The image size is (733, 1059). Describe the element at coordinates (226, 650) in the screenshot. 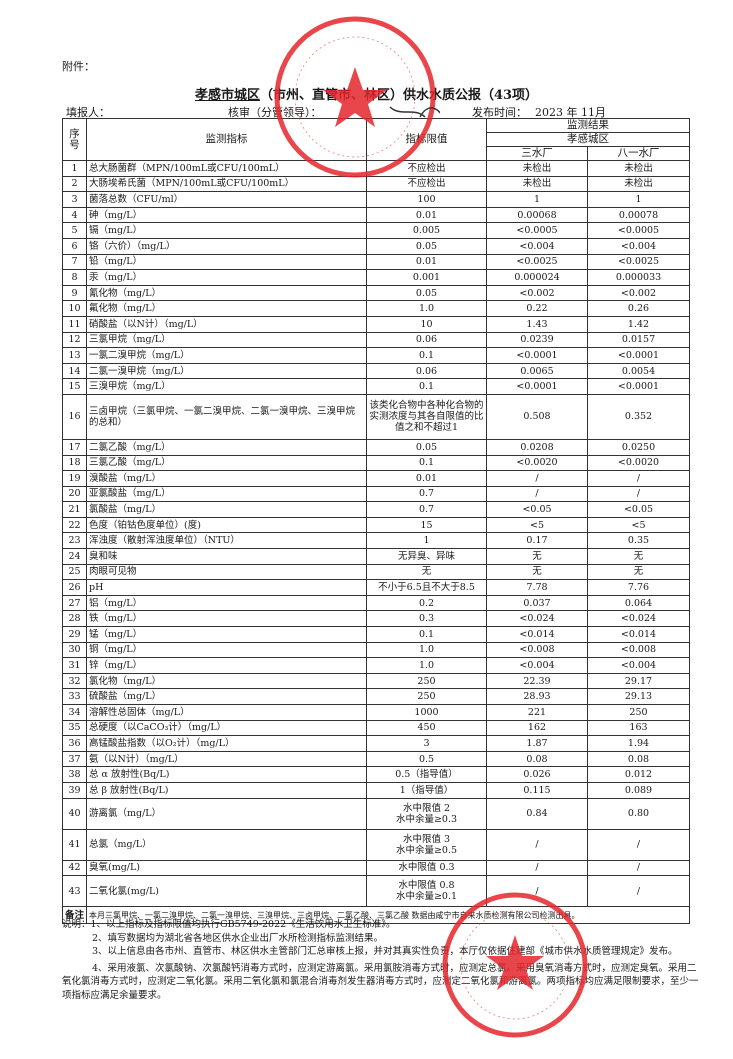

I see `indicator-name: 铜（mg/L）` at that location.